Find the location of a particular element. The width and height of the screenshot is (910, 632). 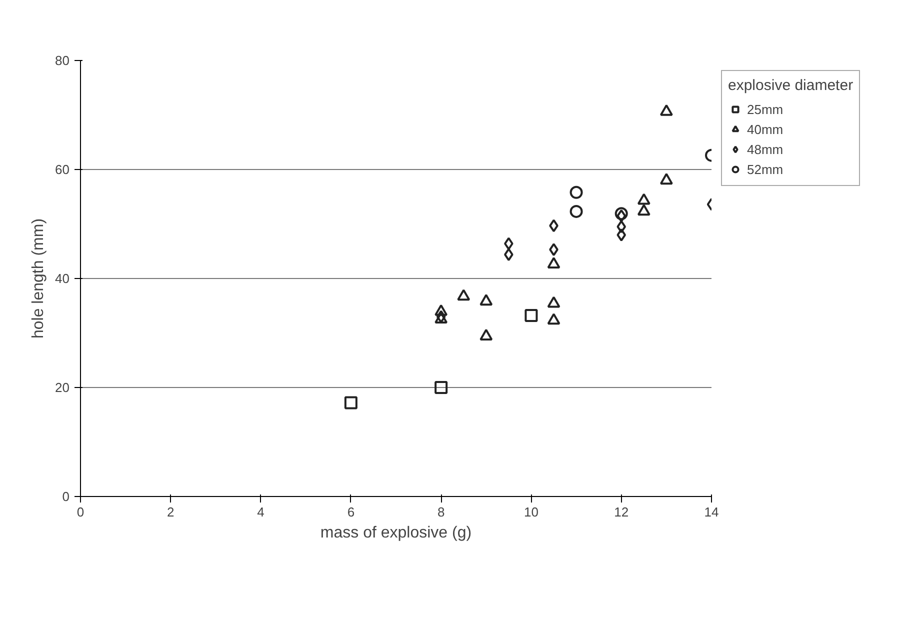

y-tick-label: 60 is located at coordinates (62, 169).